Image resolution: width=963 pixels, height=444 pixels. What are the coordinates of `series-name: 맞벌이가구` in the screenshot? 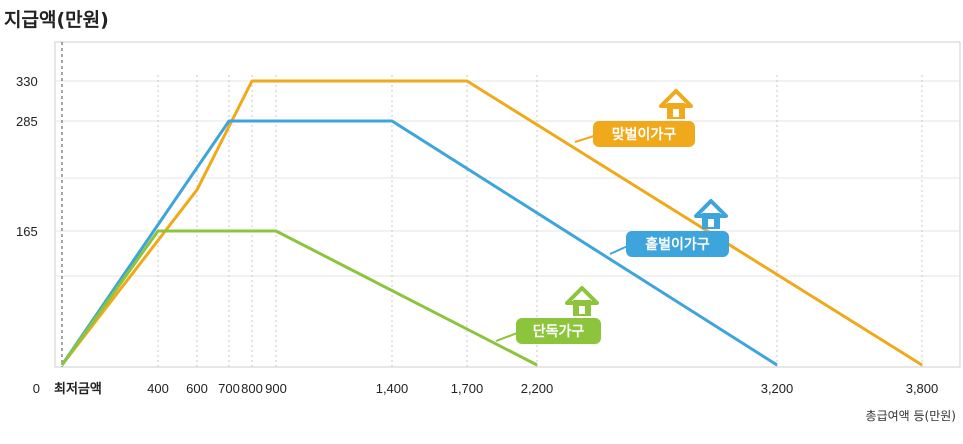 It's located at (644, 134).